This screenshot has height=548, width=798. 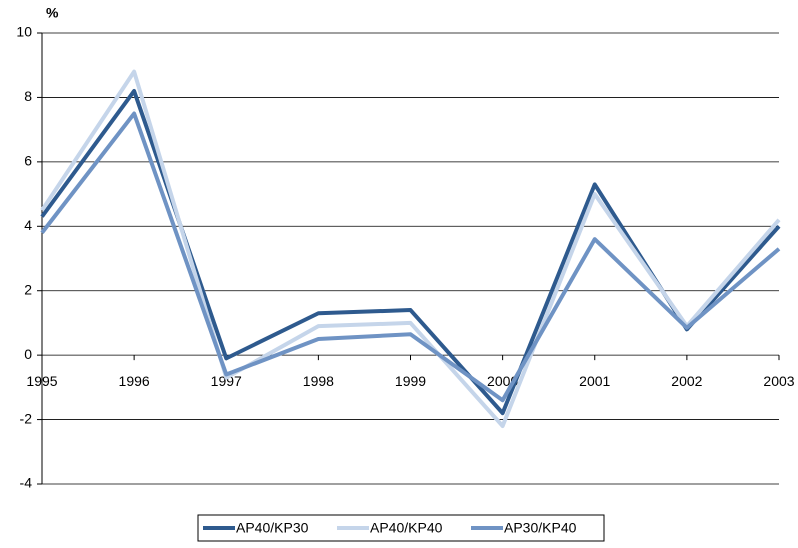 I want to click on x-tick-label: 1998, so click(x=318, y=381).